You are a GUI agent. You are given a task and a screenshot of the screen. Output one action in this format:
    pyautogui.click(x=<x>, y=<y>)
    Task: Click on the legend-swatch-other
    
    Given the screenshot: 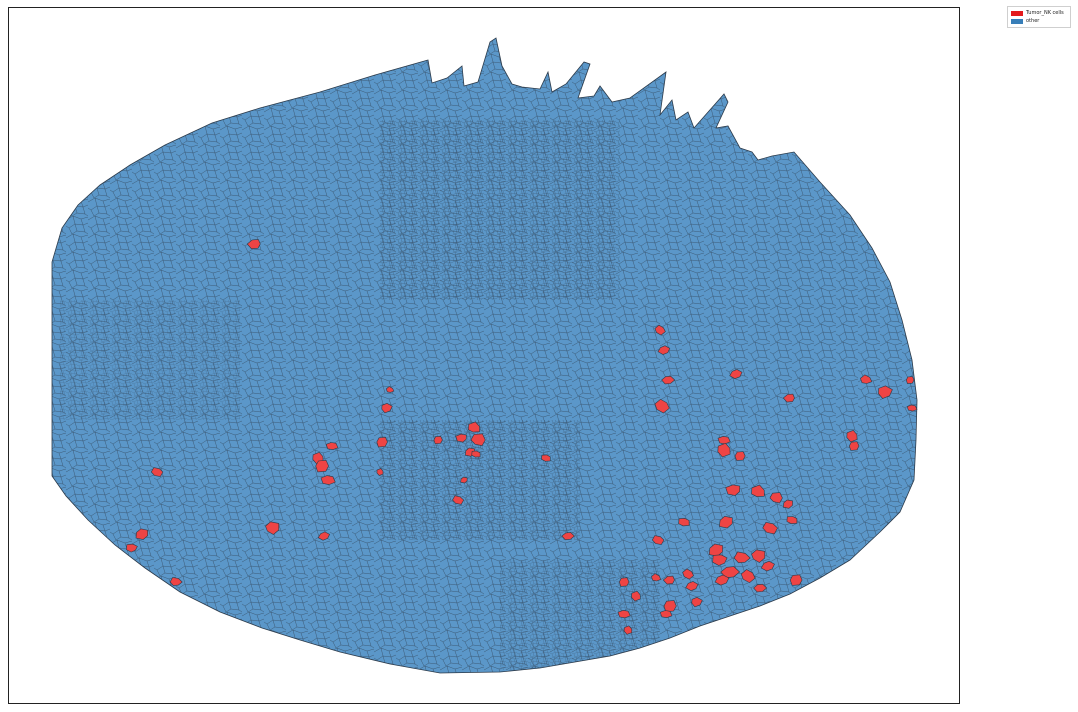 What is the action you would take?
    pyautogui.click(x=1017, y=21)
    